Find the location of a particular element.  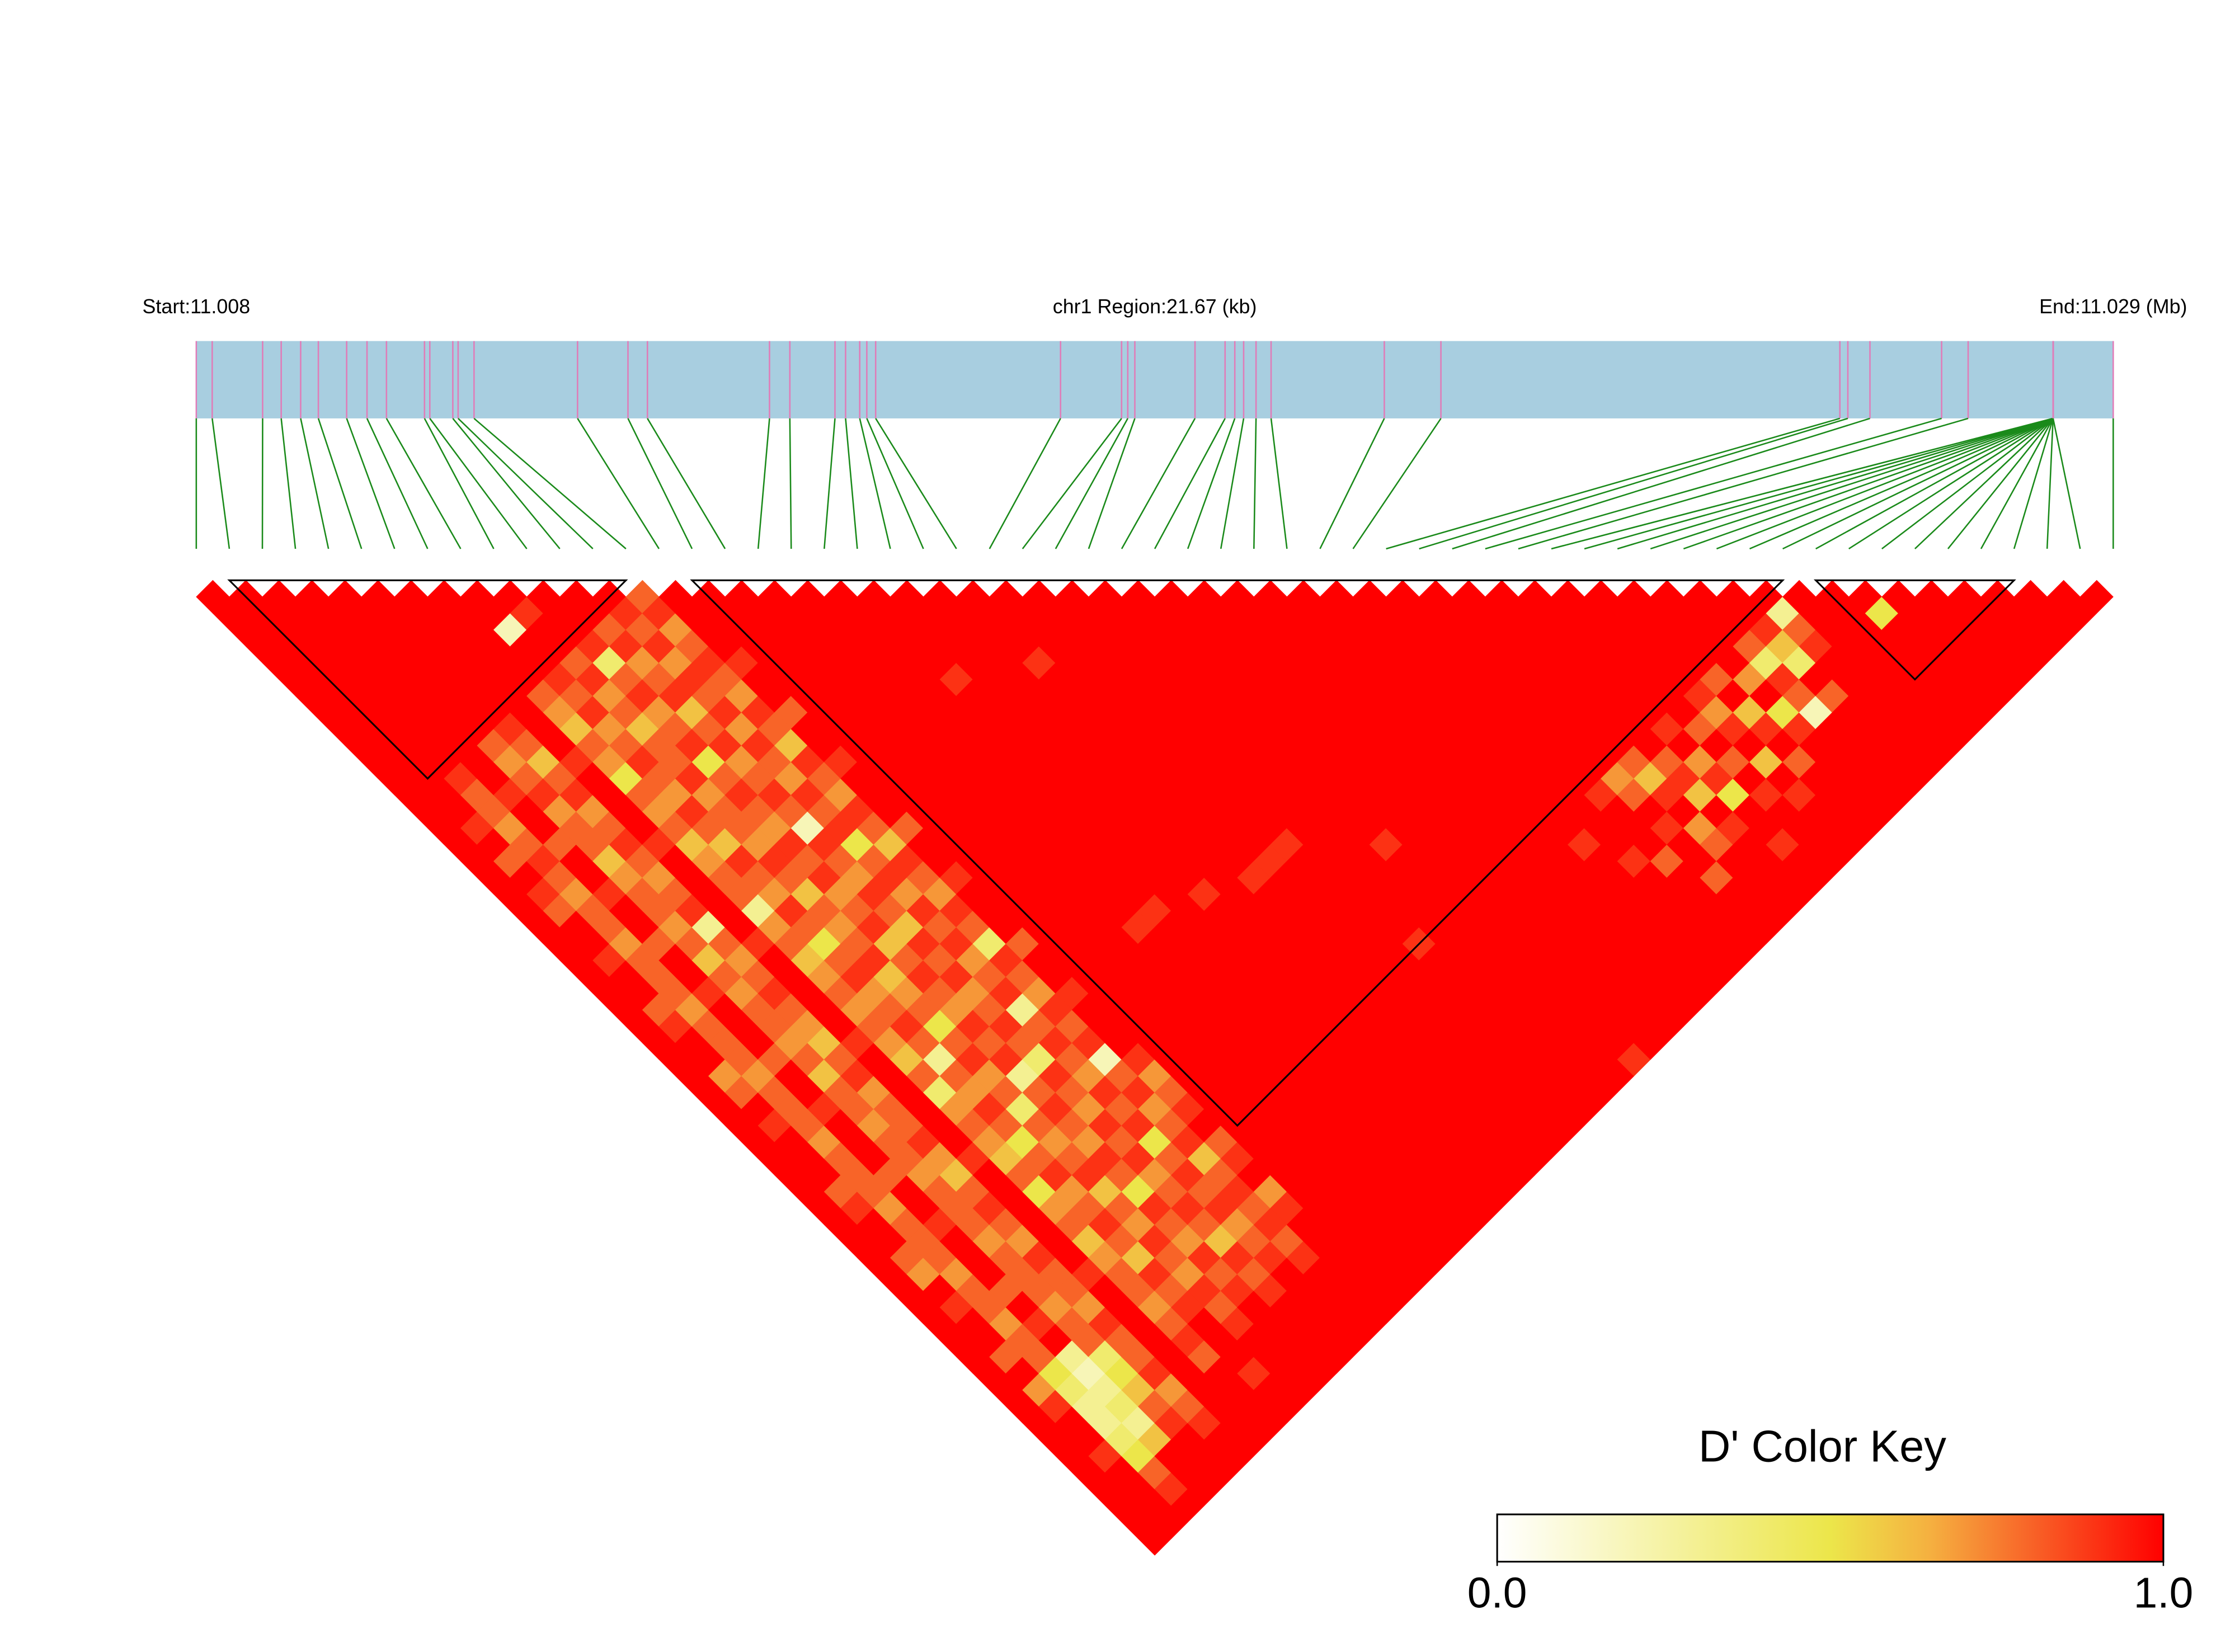

end-label: End:11.029 (Mb) is located at coordinates (2113, 306).